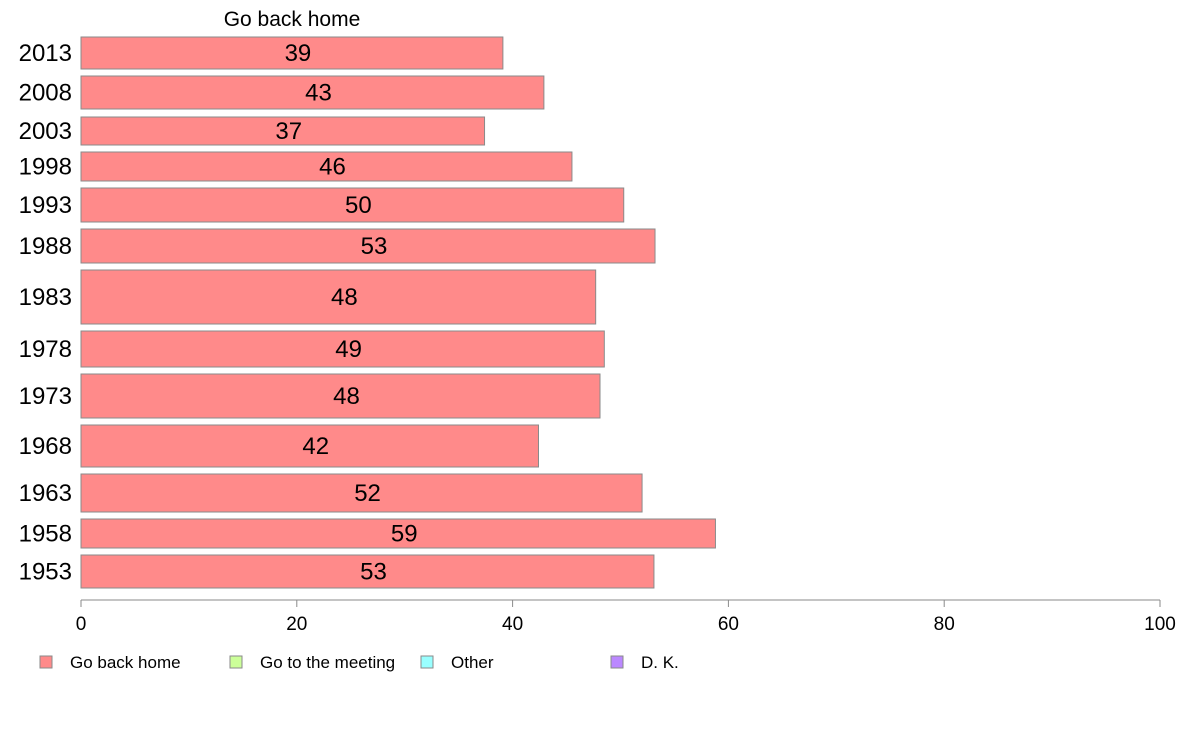 This screenshot has width=1188, height=736. I want to click on x-tick-label-20: 20, so click(296, 624).